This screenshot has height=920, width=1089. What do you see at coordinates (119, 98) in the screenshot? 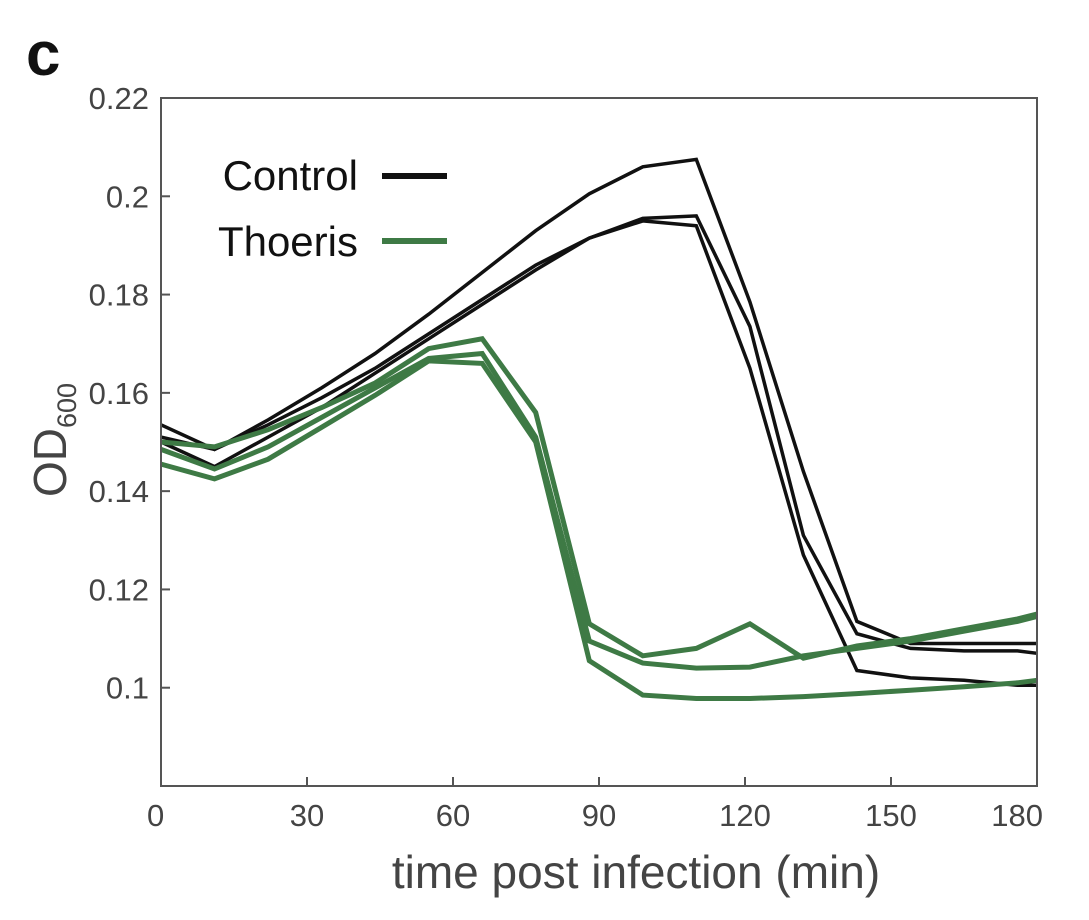
I see `y-tick-label: 0.22` at bounding box center [119, 98].